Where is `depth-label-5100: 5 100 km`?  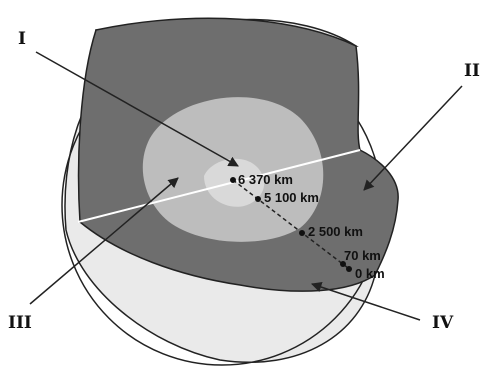
depth-label-5100: 5 100 km is located at coordinates (291, 197).